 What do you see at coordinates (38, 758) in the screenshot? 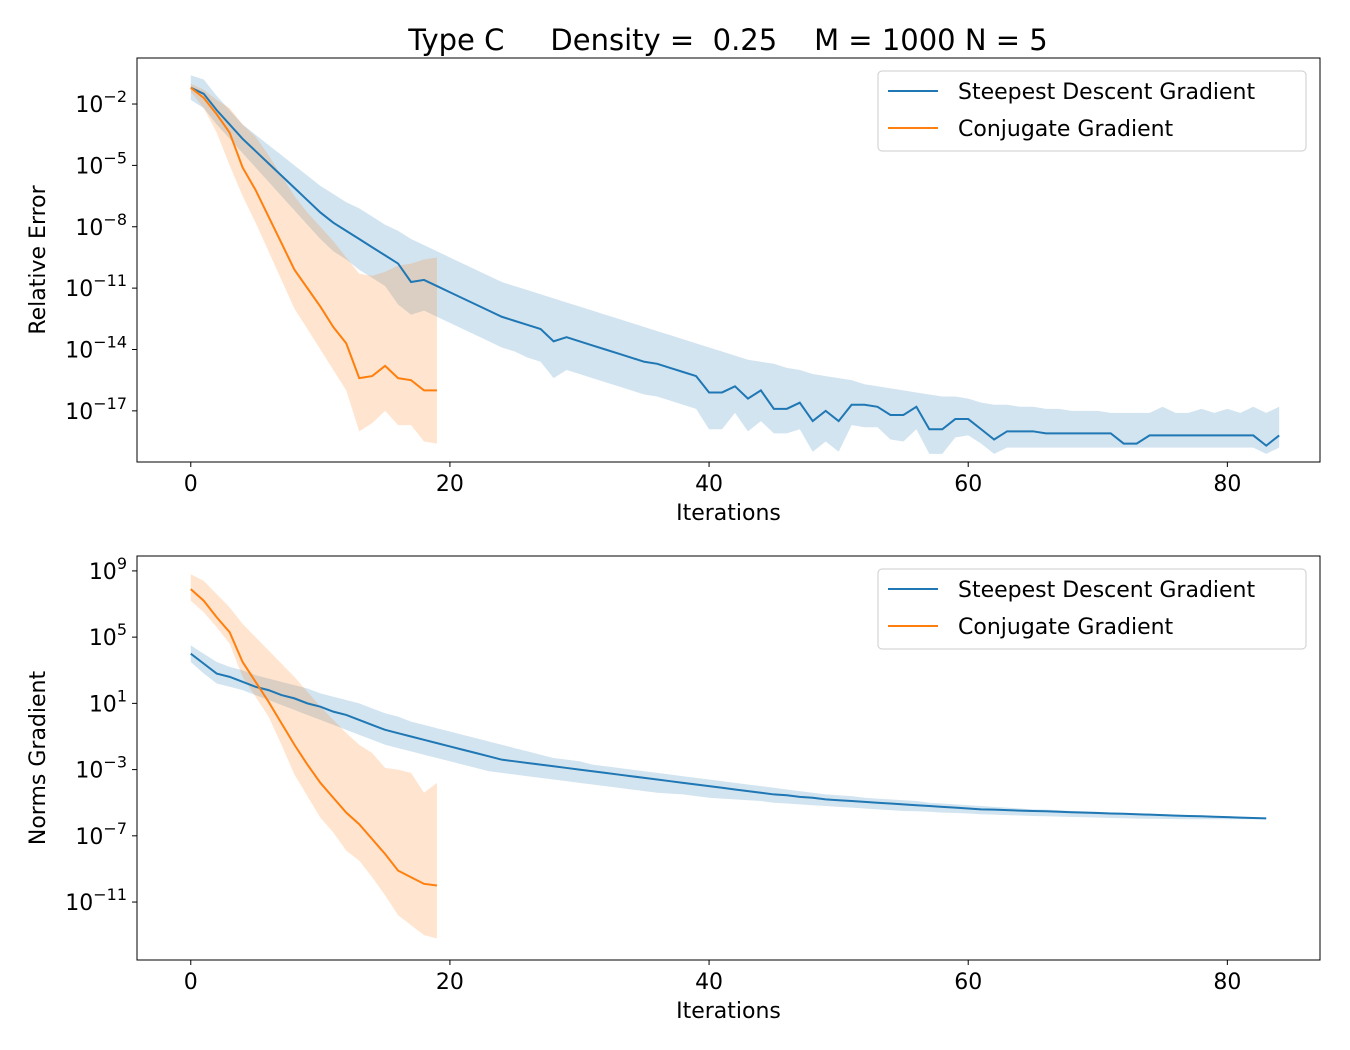
I see `y-axis-label: Norms Gradient` at bounding box center [38, 758].